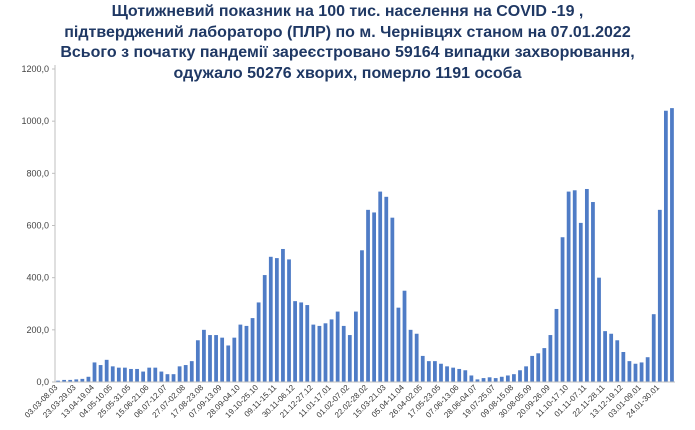 This screenshot has height=430, width=695. What do you see at coordinates (35, 69) in the screenshot?
I see `y-tick-label: 1200,0` at bounding box center [35, 69].